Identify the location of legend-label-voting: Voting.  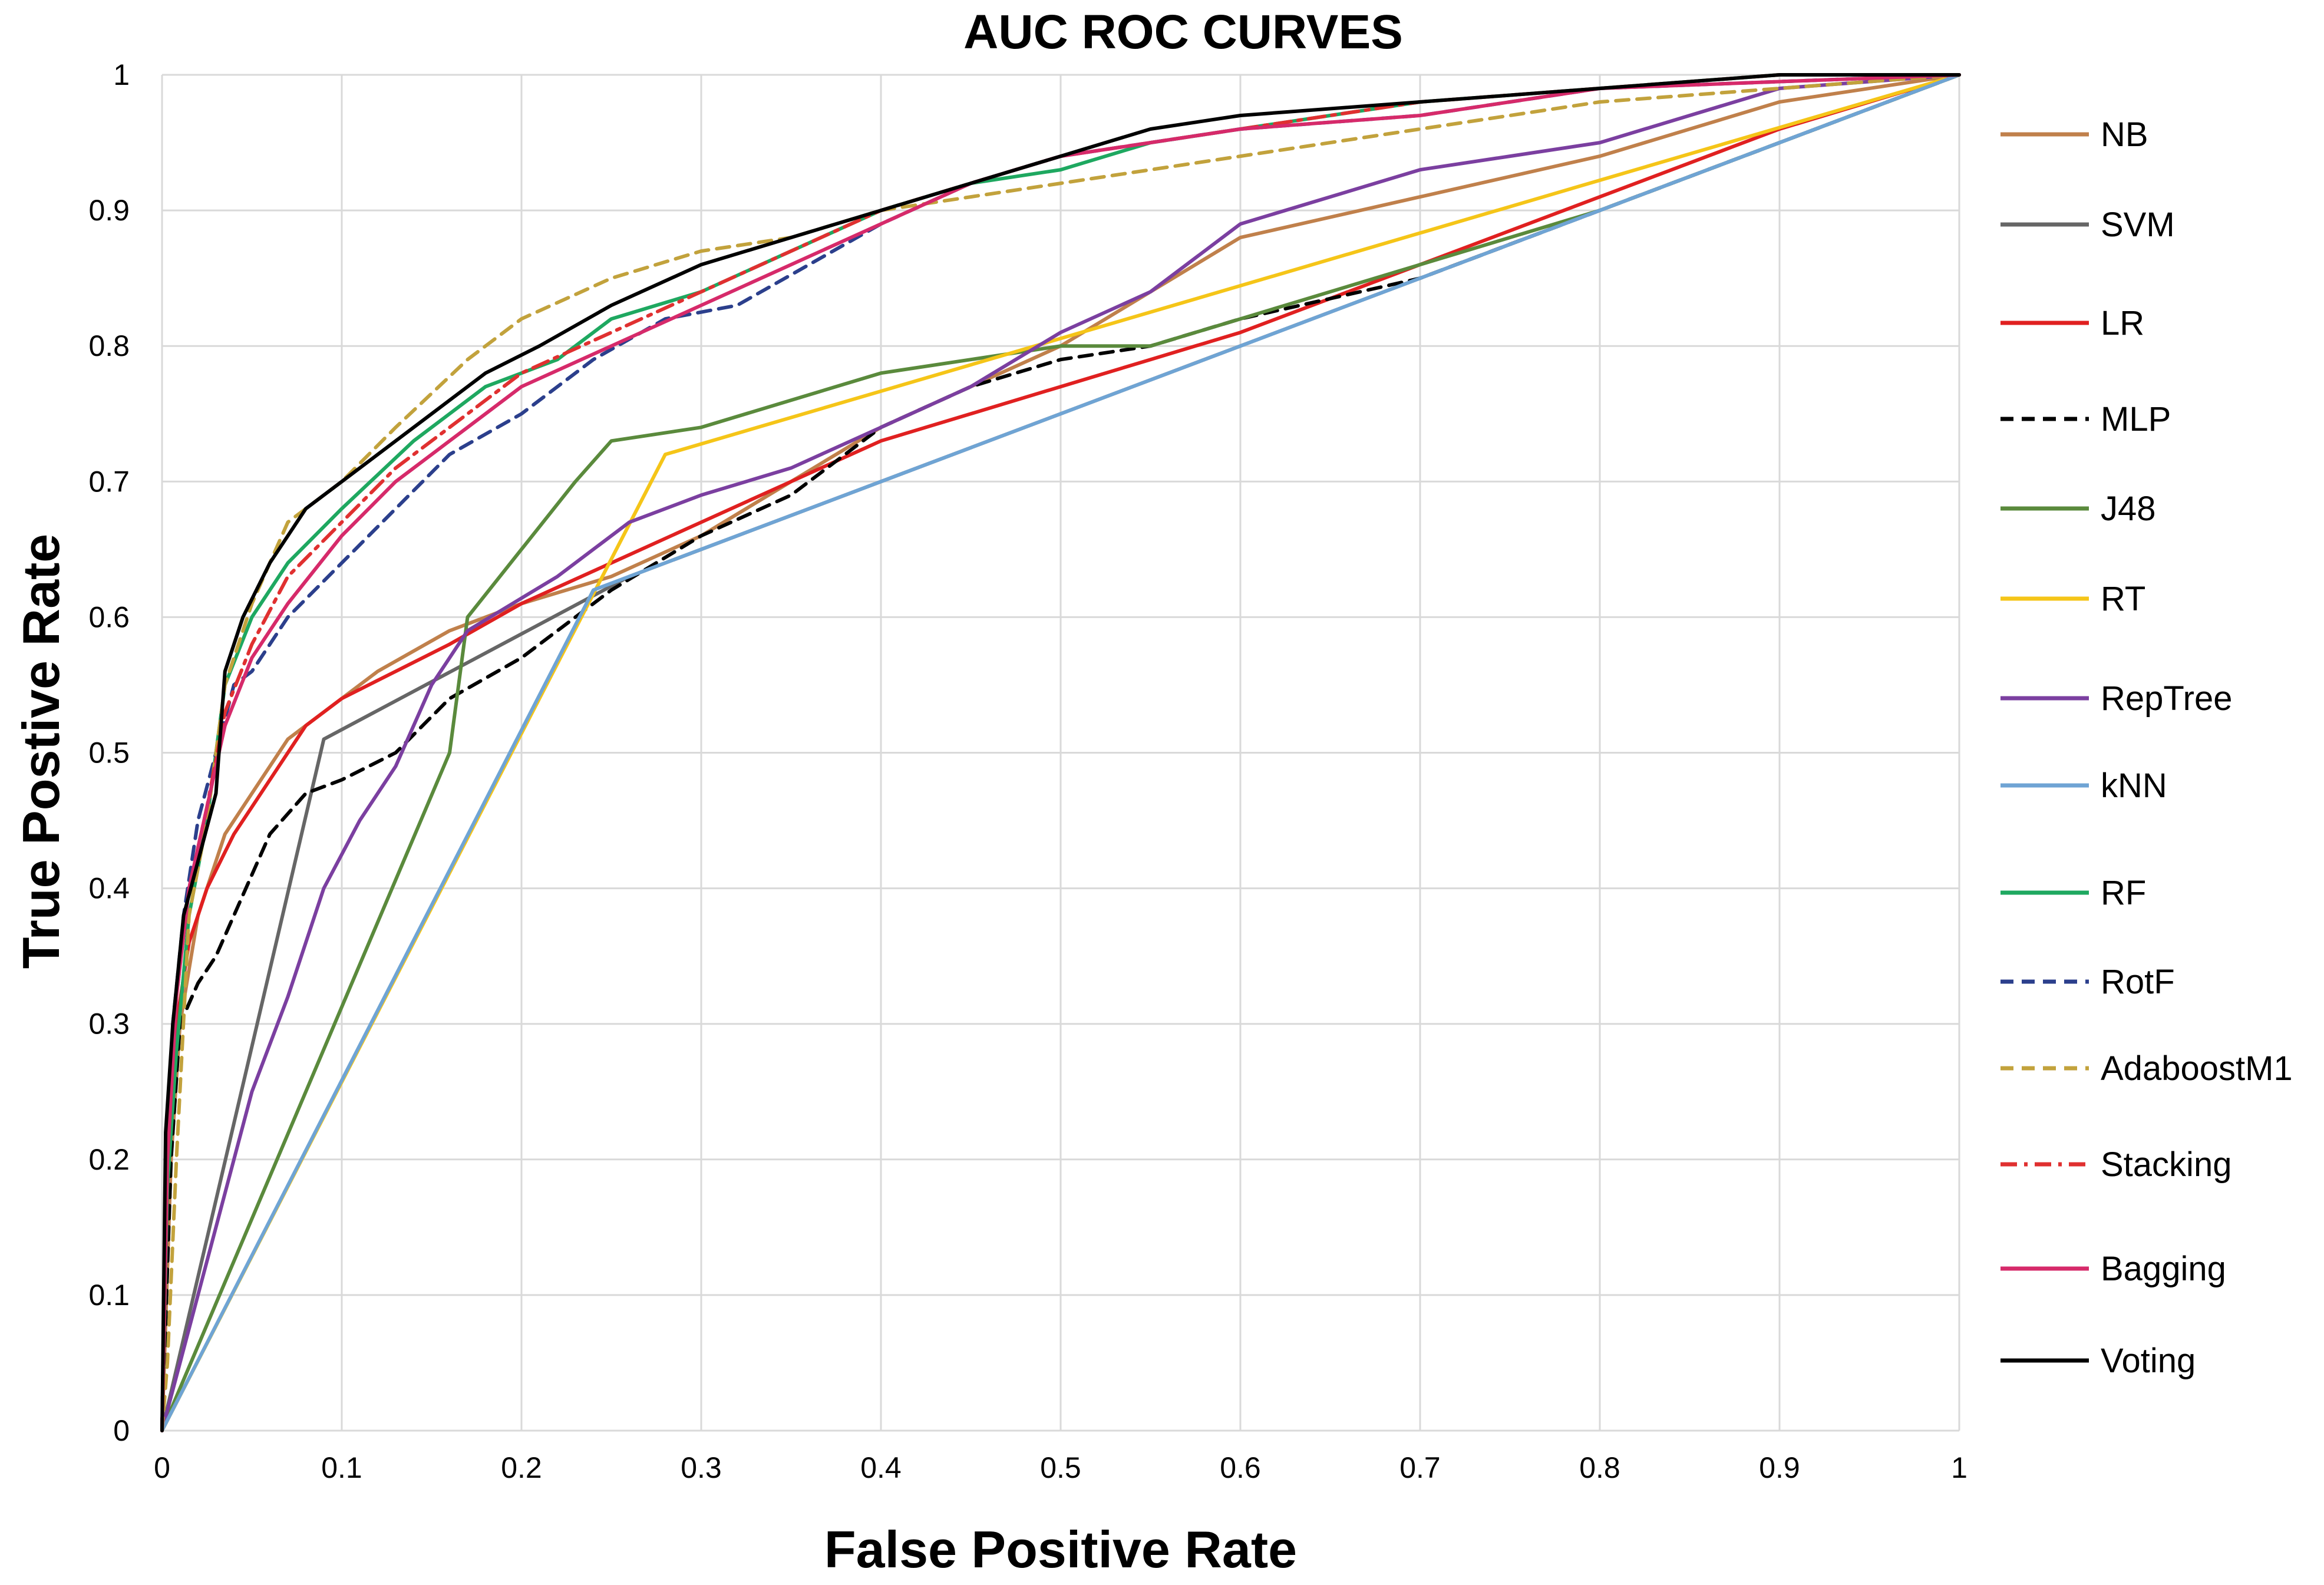
(2148, 1361).